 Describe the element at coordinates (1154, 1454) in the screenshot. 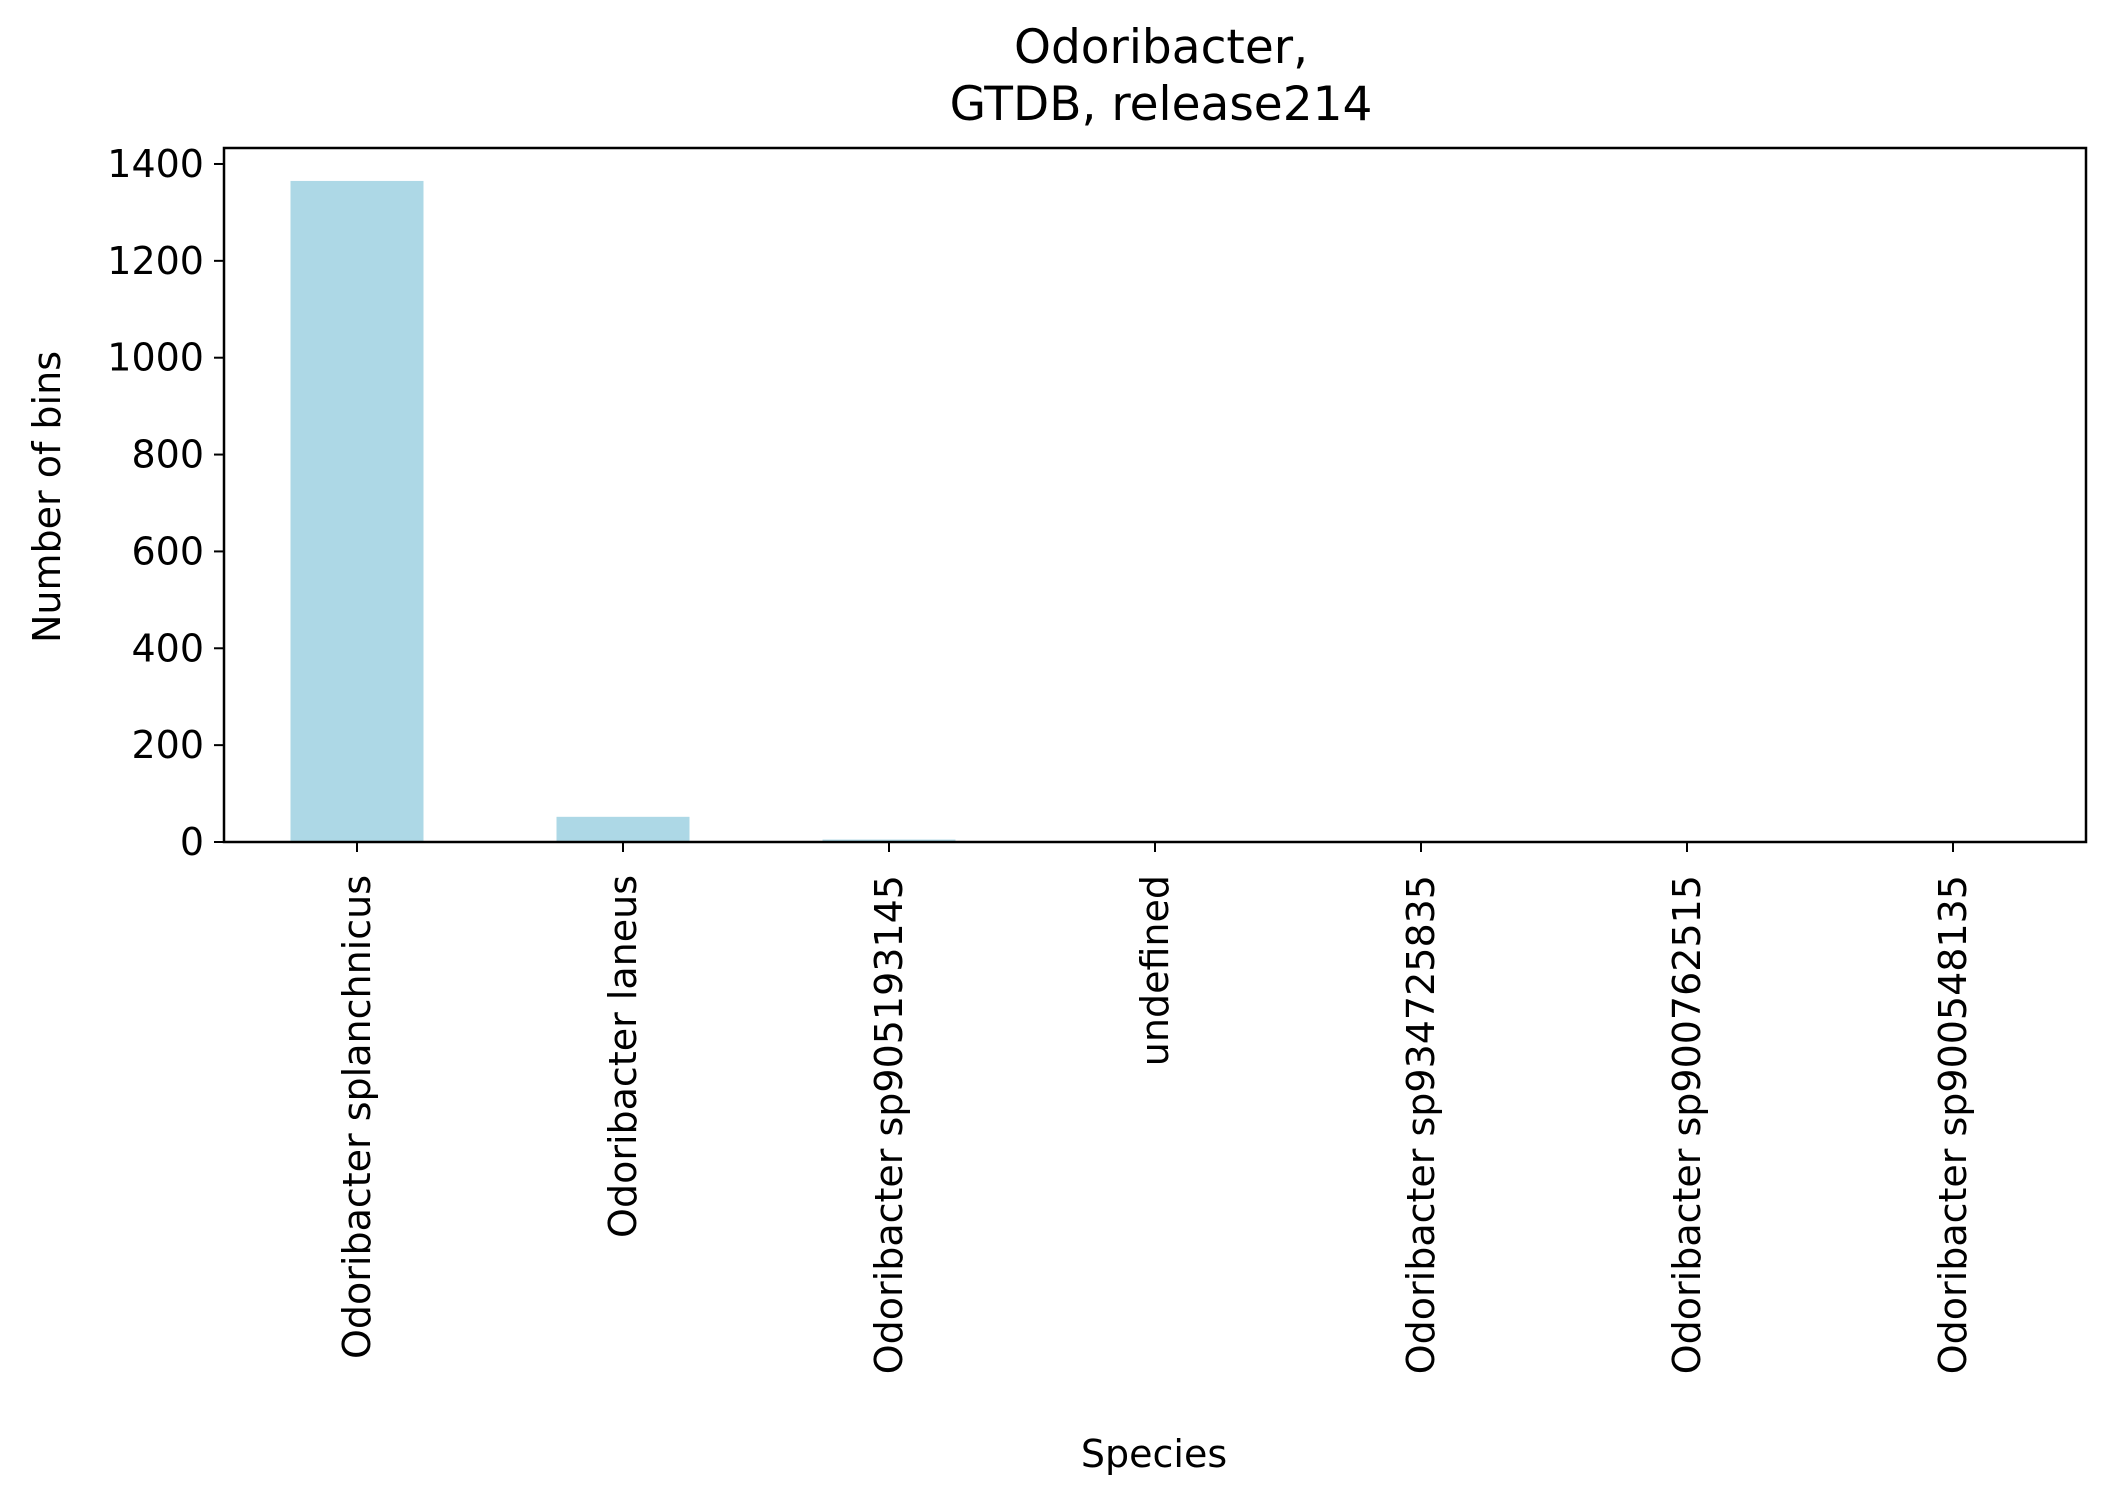

I see `x-axis-label: Species` at that location.